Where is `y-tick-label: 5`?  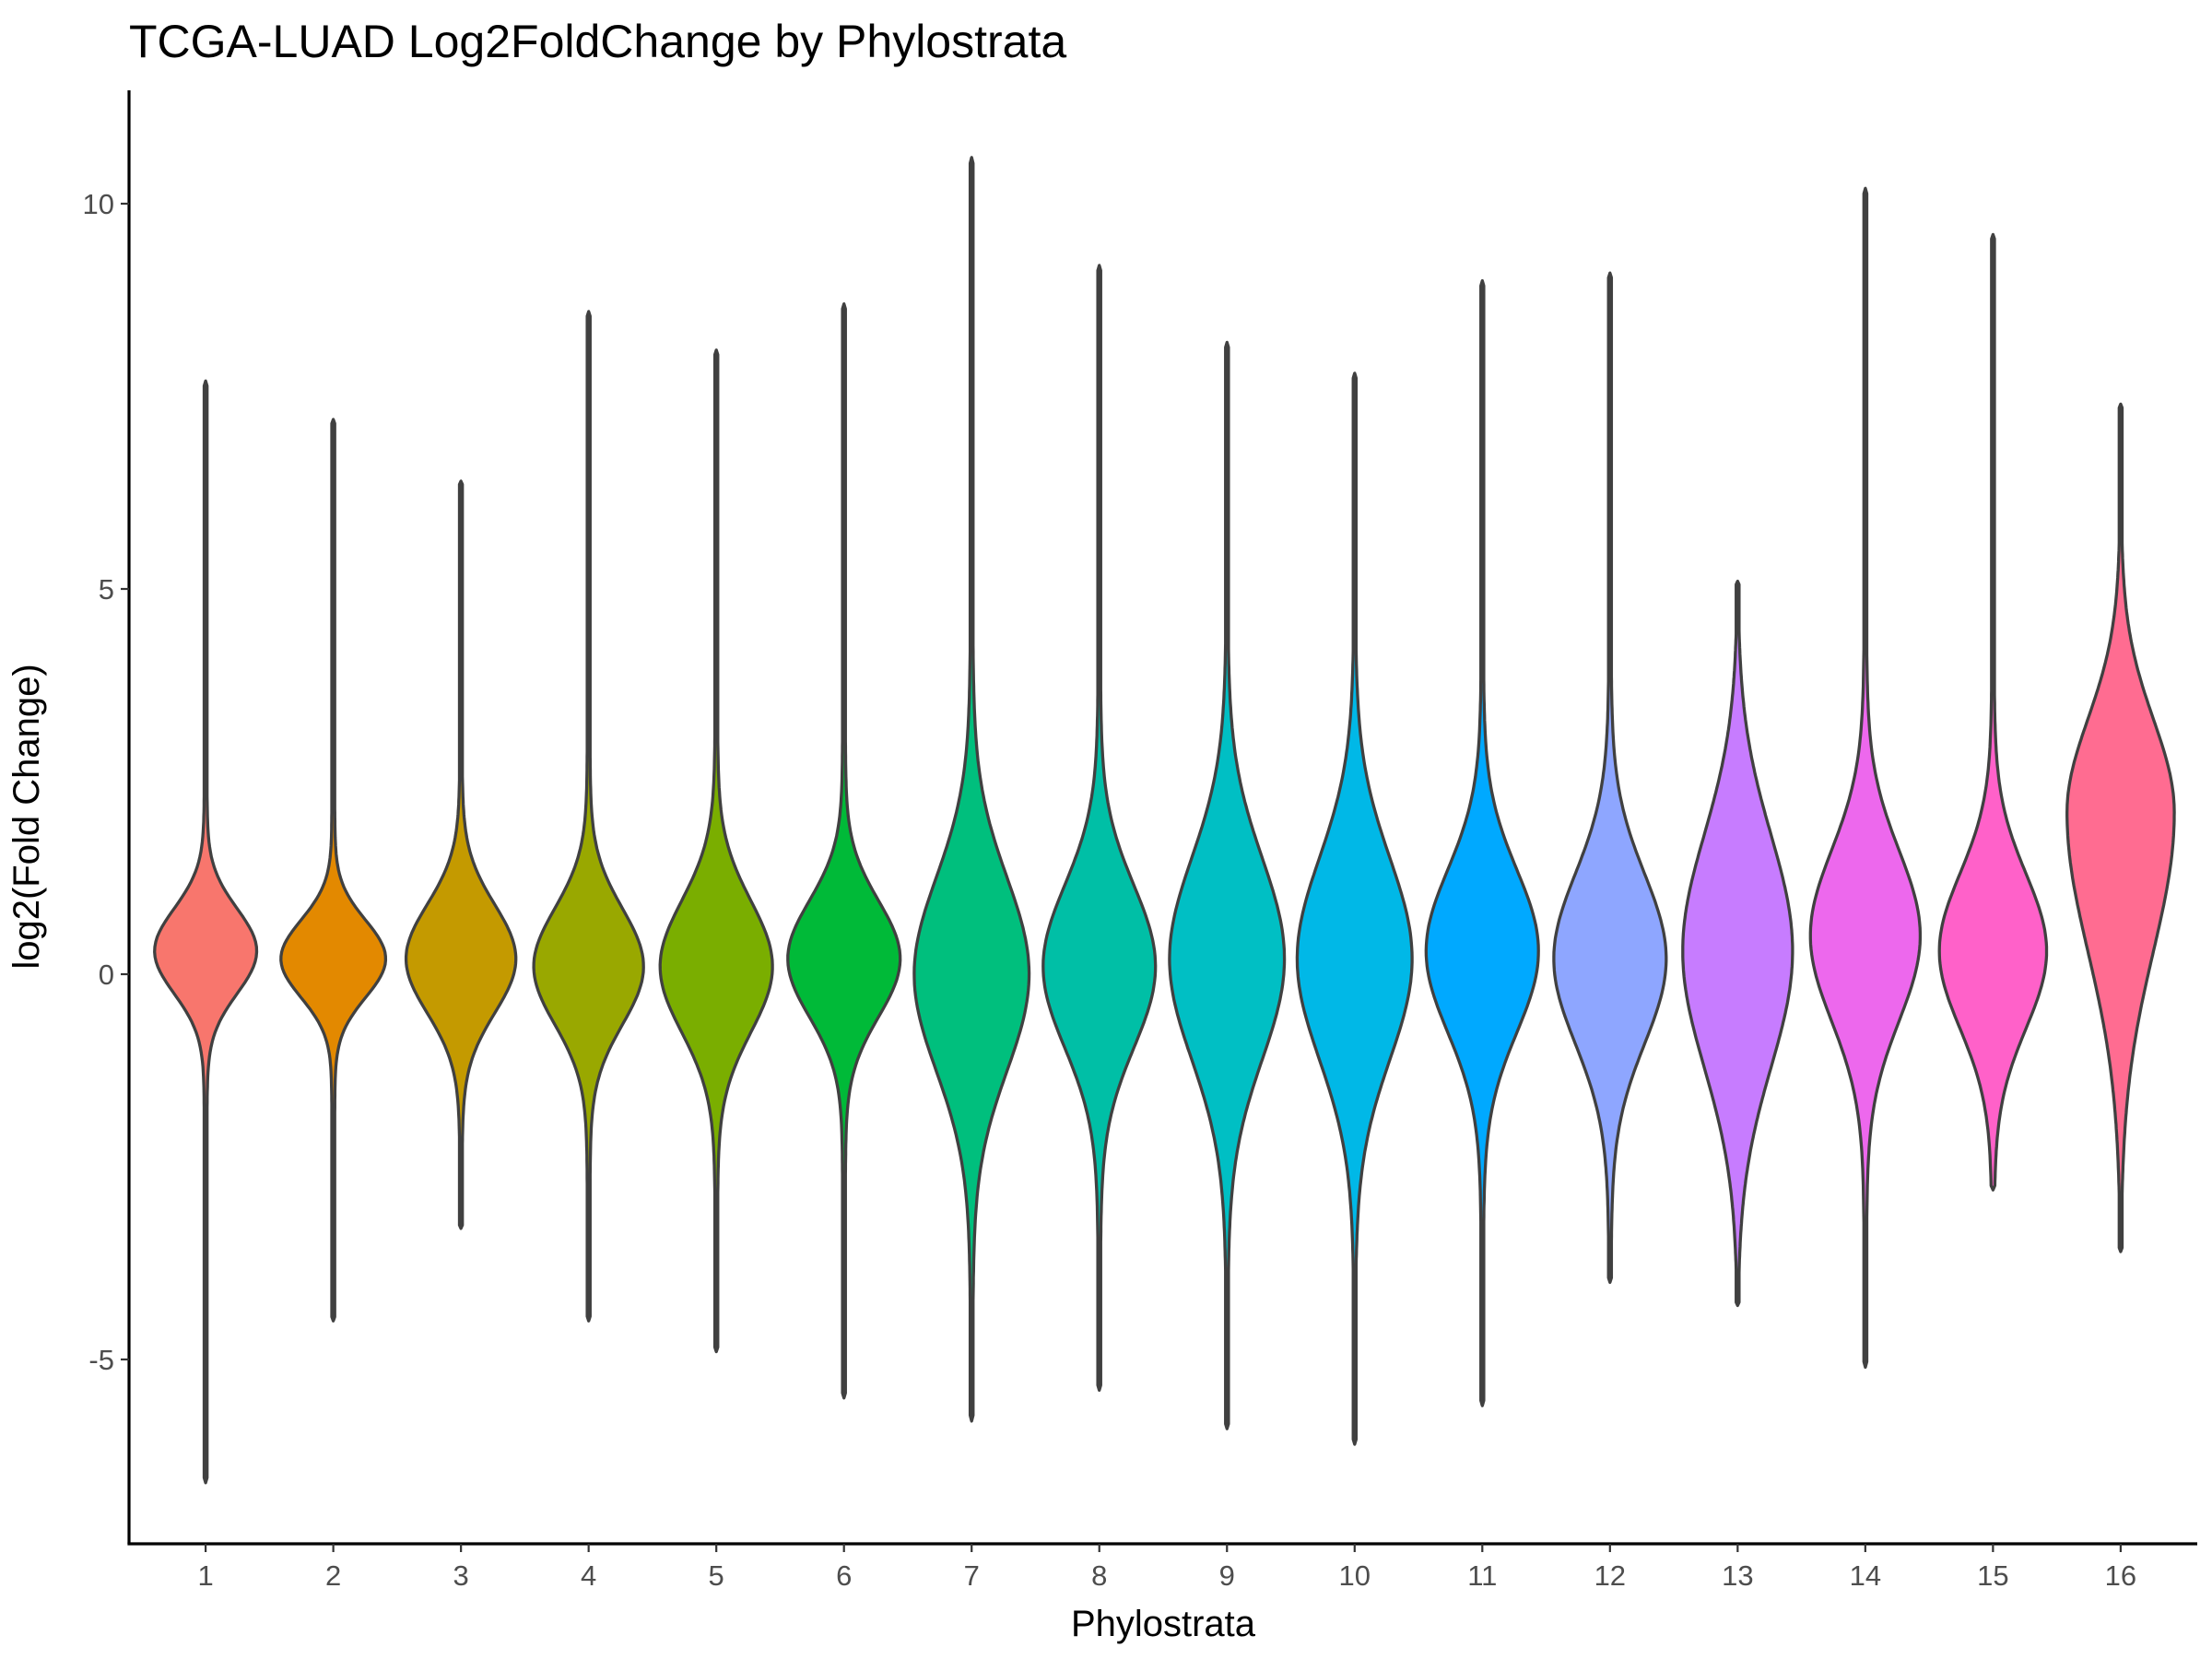
y-tick-label: 5 is located at coordinates (106, 589).